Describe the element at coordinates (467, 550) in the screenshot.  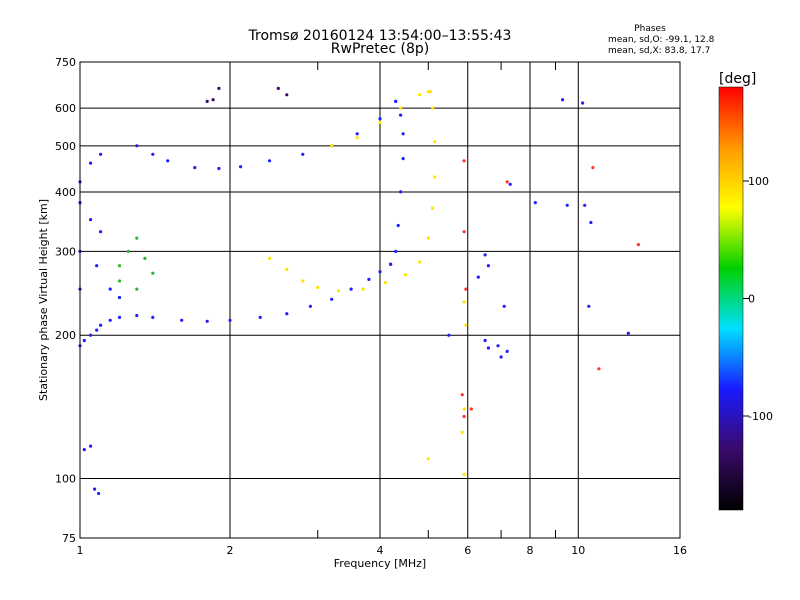
I see `x-tick-label: 6` at that location.